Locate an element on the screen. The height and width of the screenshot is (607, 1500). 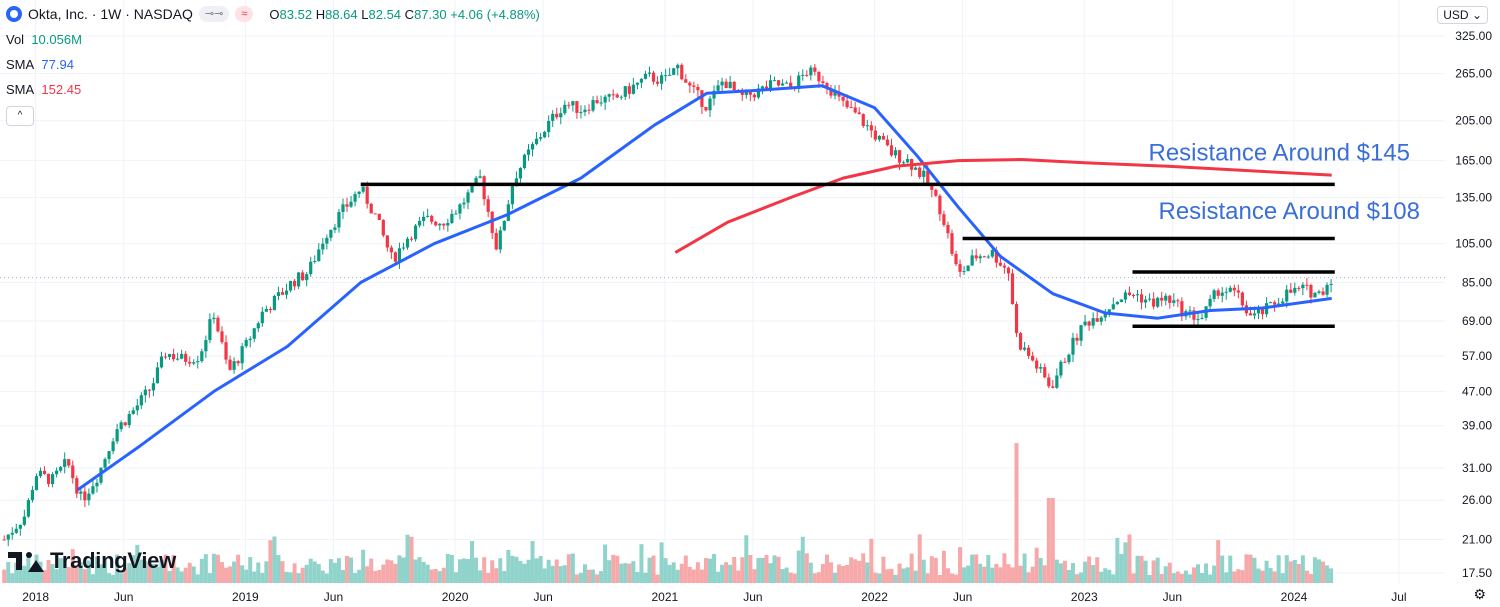
symbol-title: Okta, Inc. · 1W · NASDAQ is located at coordinates (110, 14).